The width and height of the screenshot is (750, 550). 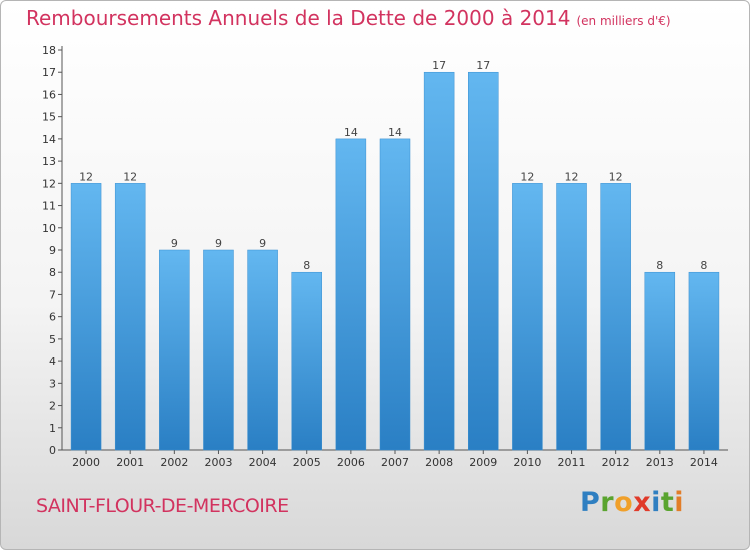 What do you see at coordinates (52, 450) in the screenshot?
I see `y-tick-label: 0` at bounding box center [52, 450].